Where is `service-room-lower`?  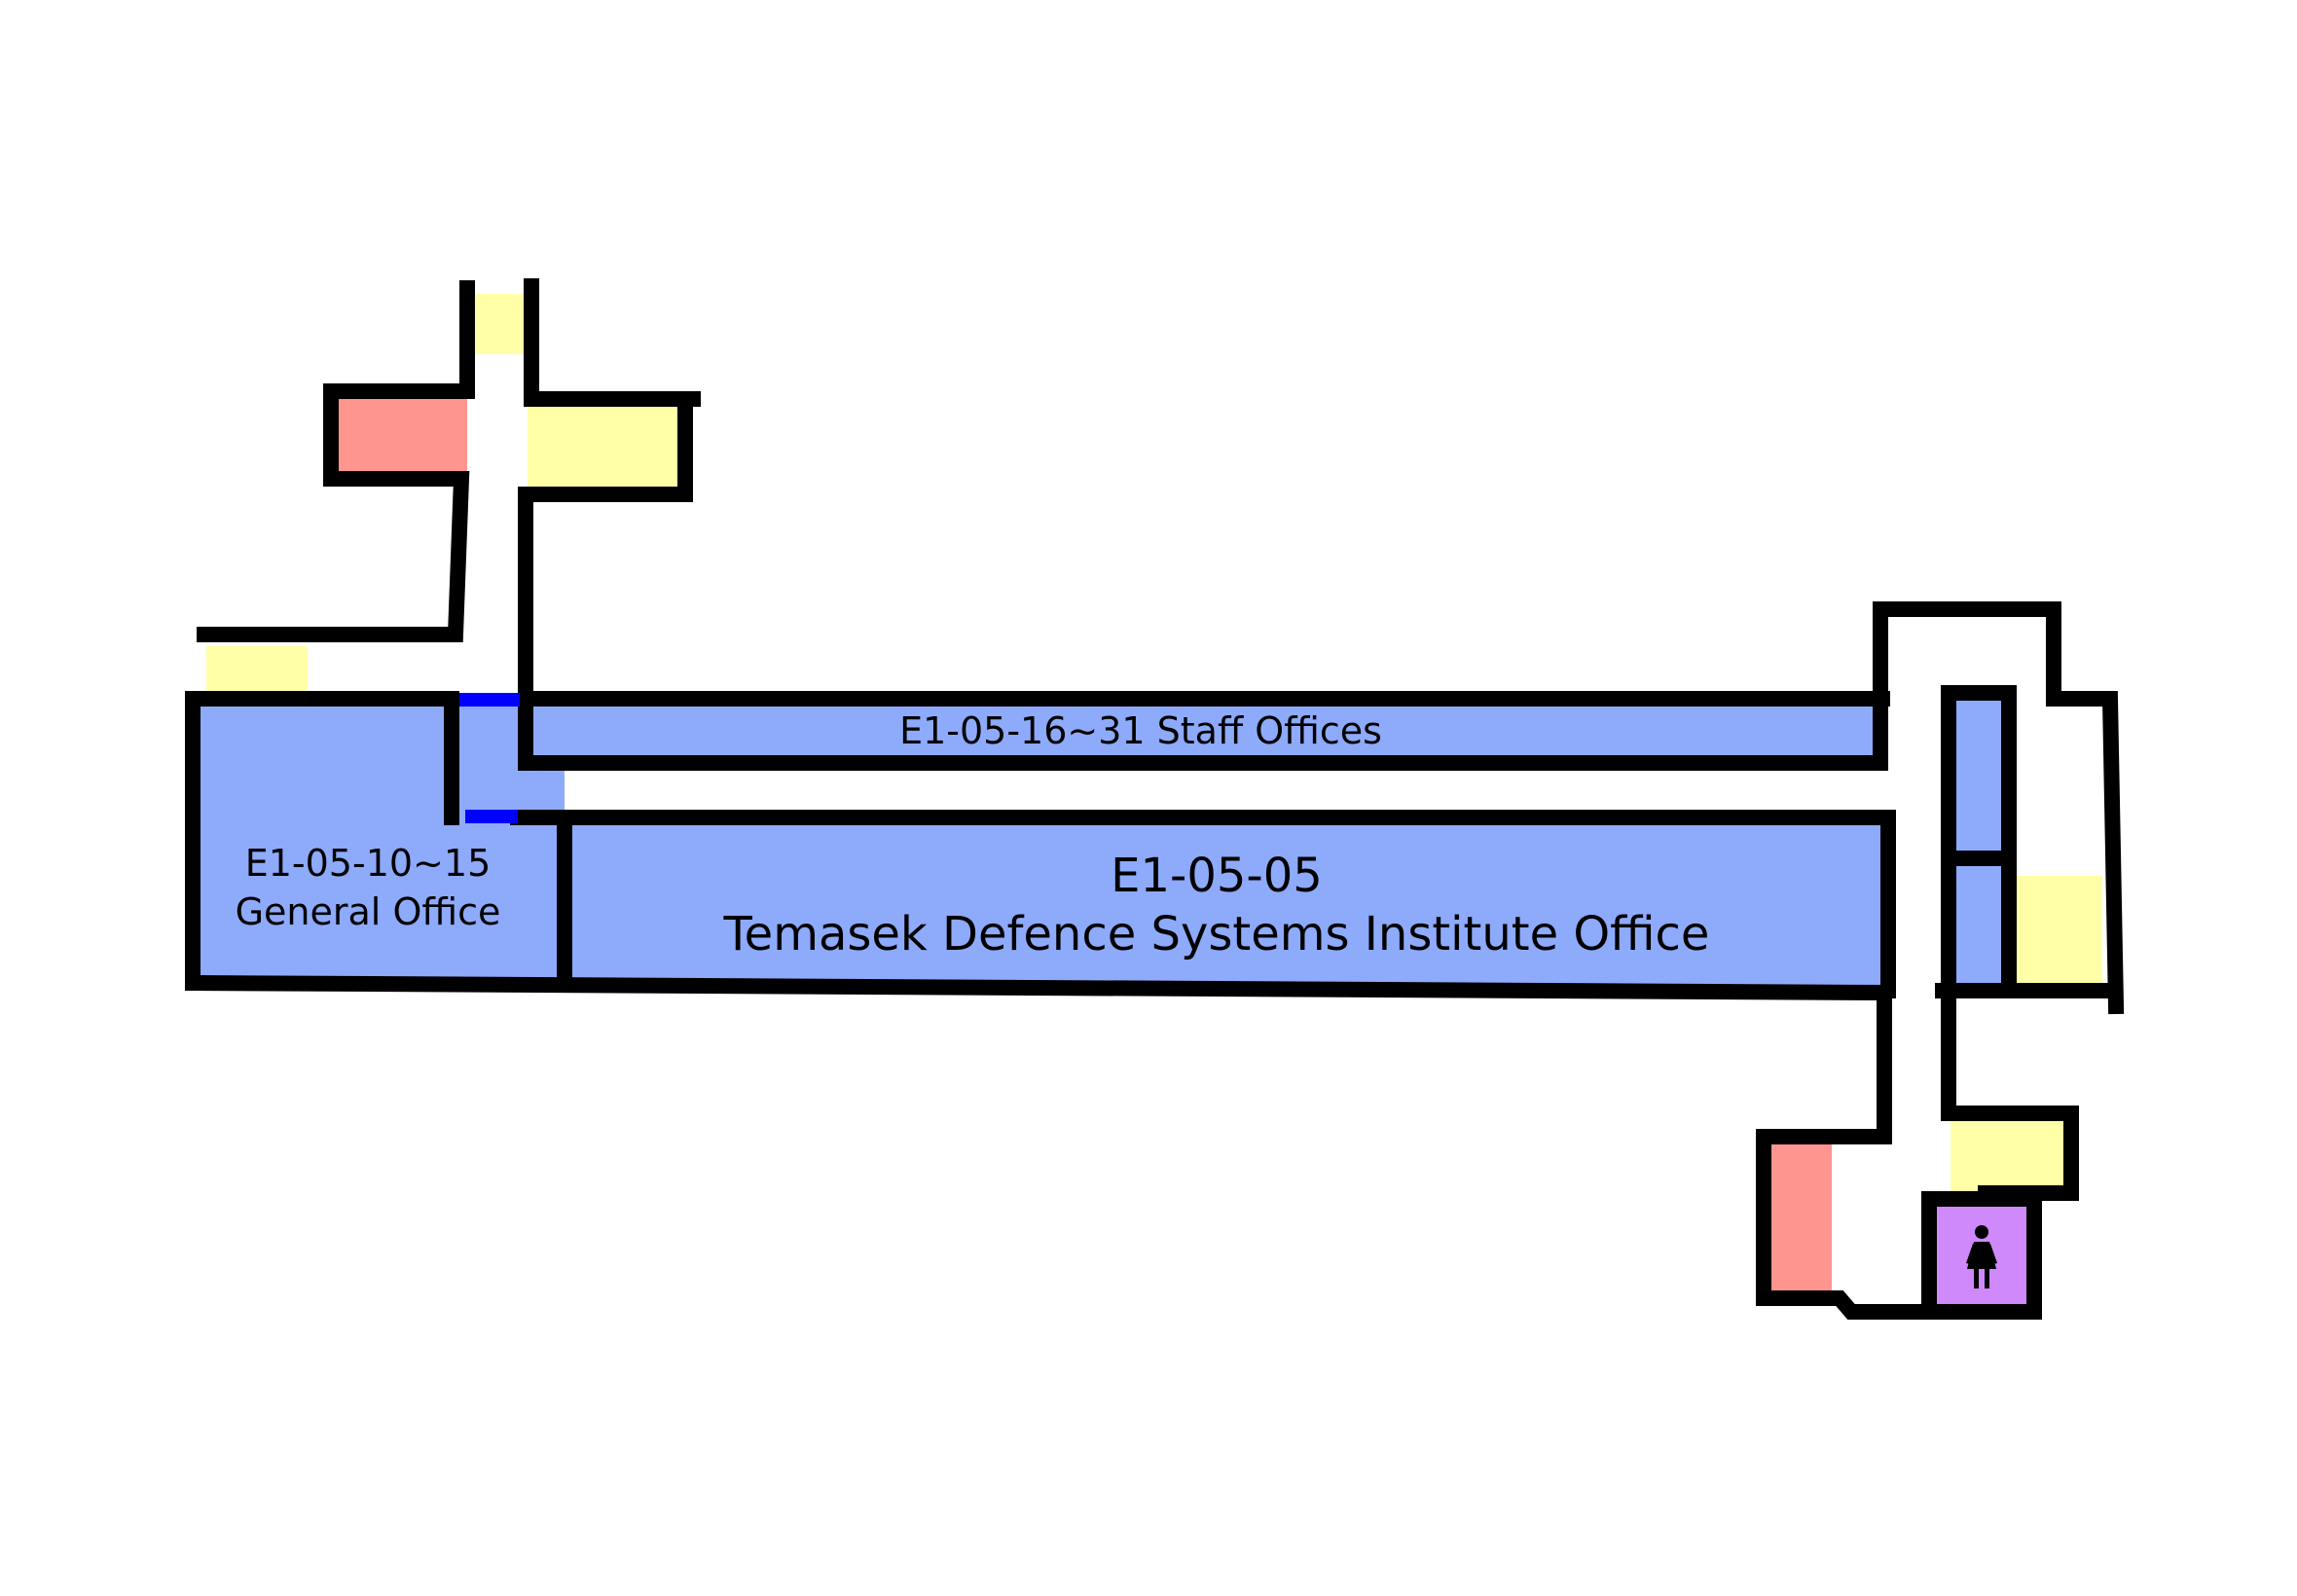
service-room-lower is located at coordinates (1798, 1220).